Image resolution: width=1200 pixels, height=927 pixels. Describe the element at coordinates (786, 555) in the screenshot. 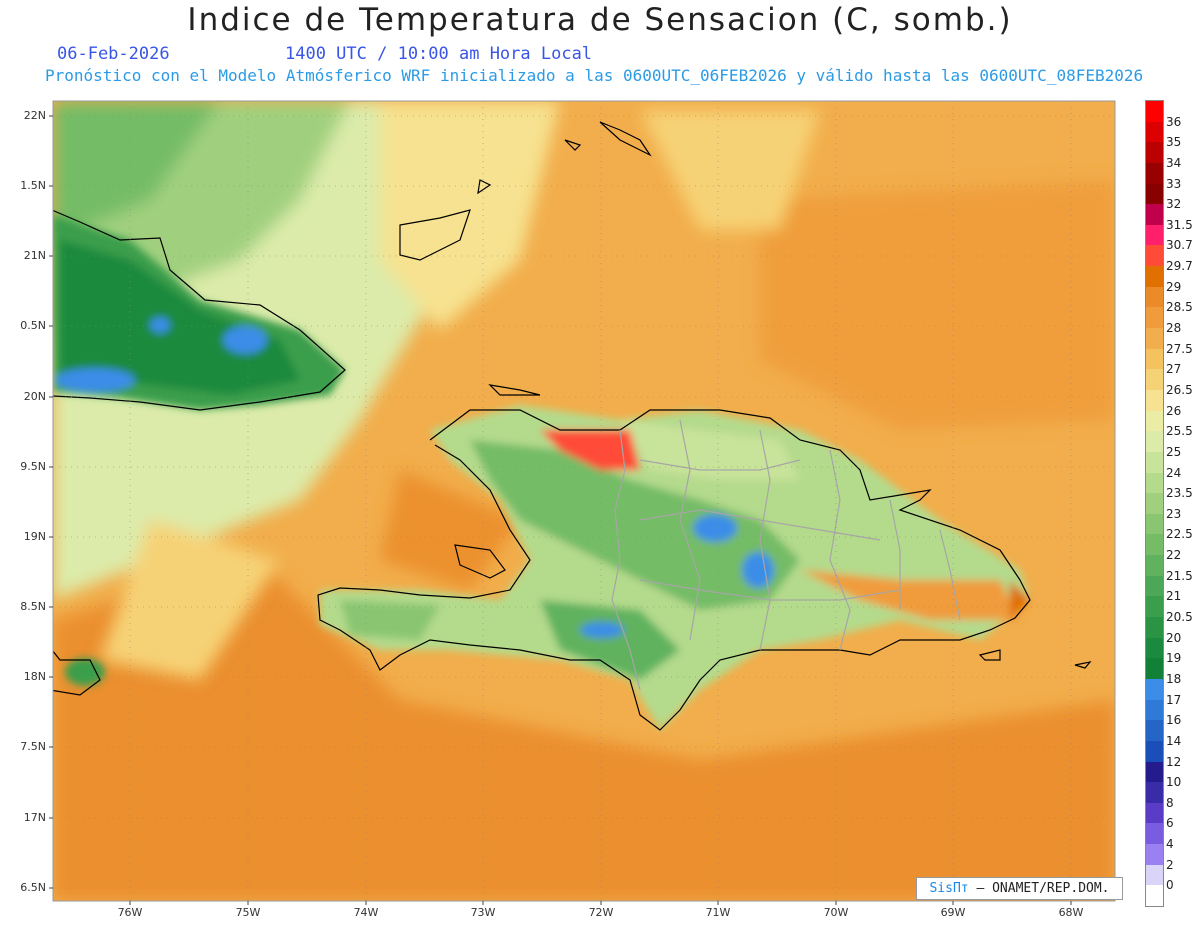

I see `province-borders` at that location.